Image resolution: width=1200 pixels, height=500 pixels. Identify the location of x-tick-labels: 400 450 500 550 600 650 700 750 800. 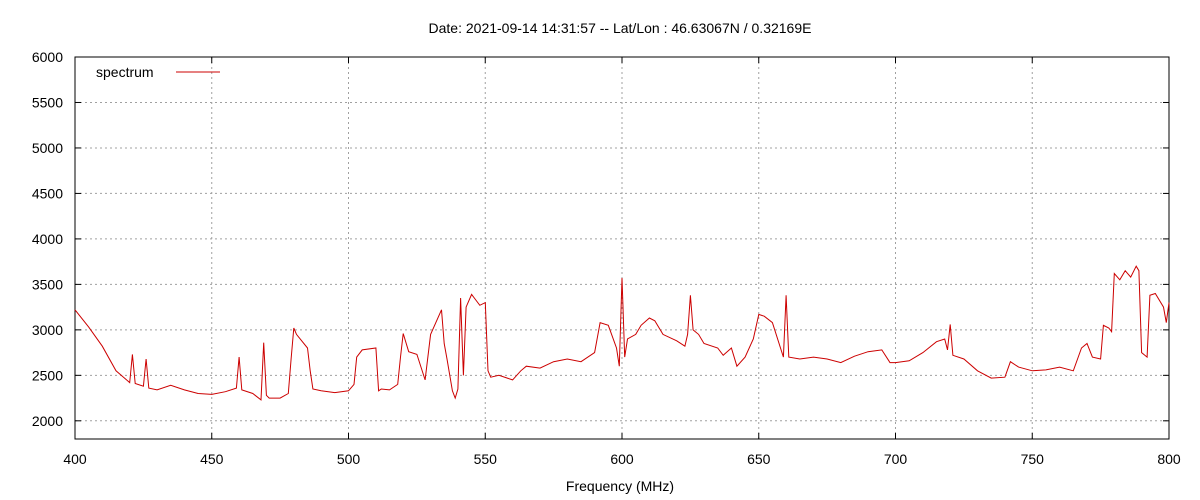
(622, 459).